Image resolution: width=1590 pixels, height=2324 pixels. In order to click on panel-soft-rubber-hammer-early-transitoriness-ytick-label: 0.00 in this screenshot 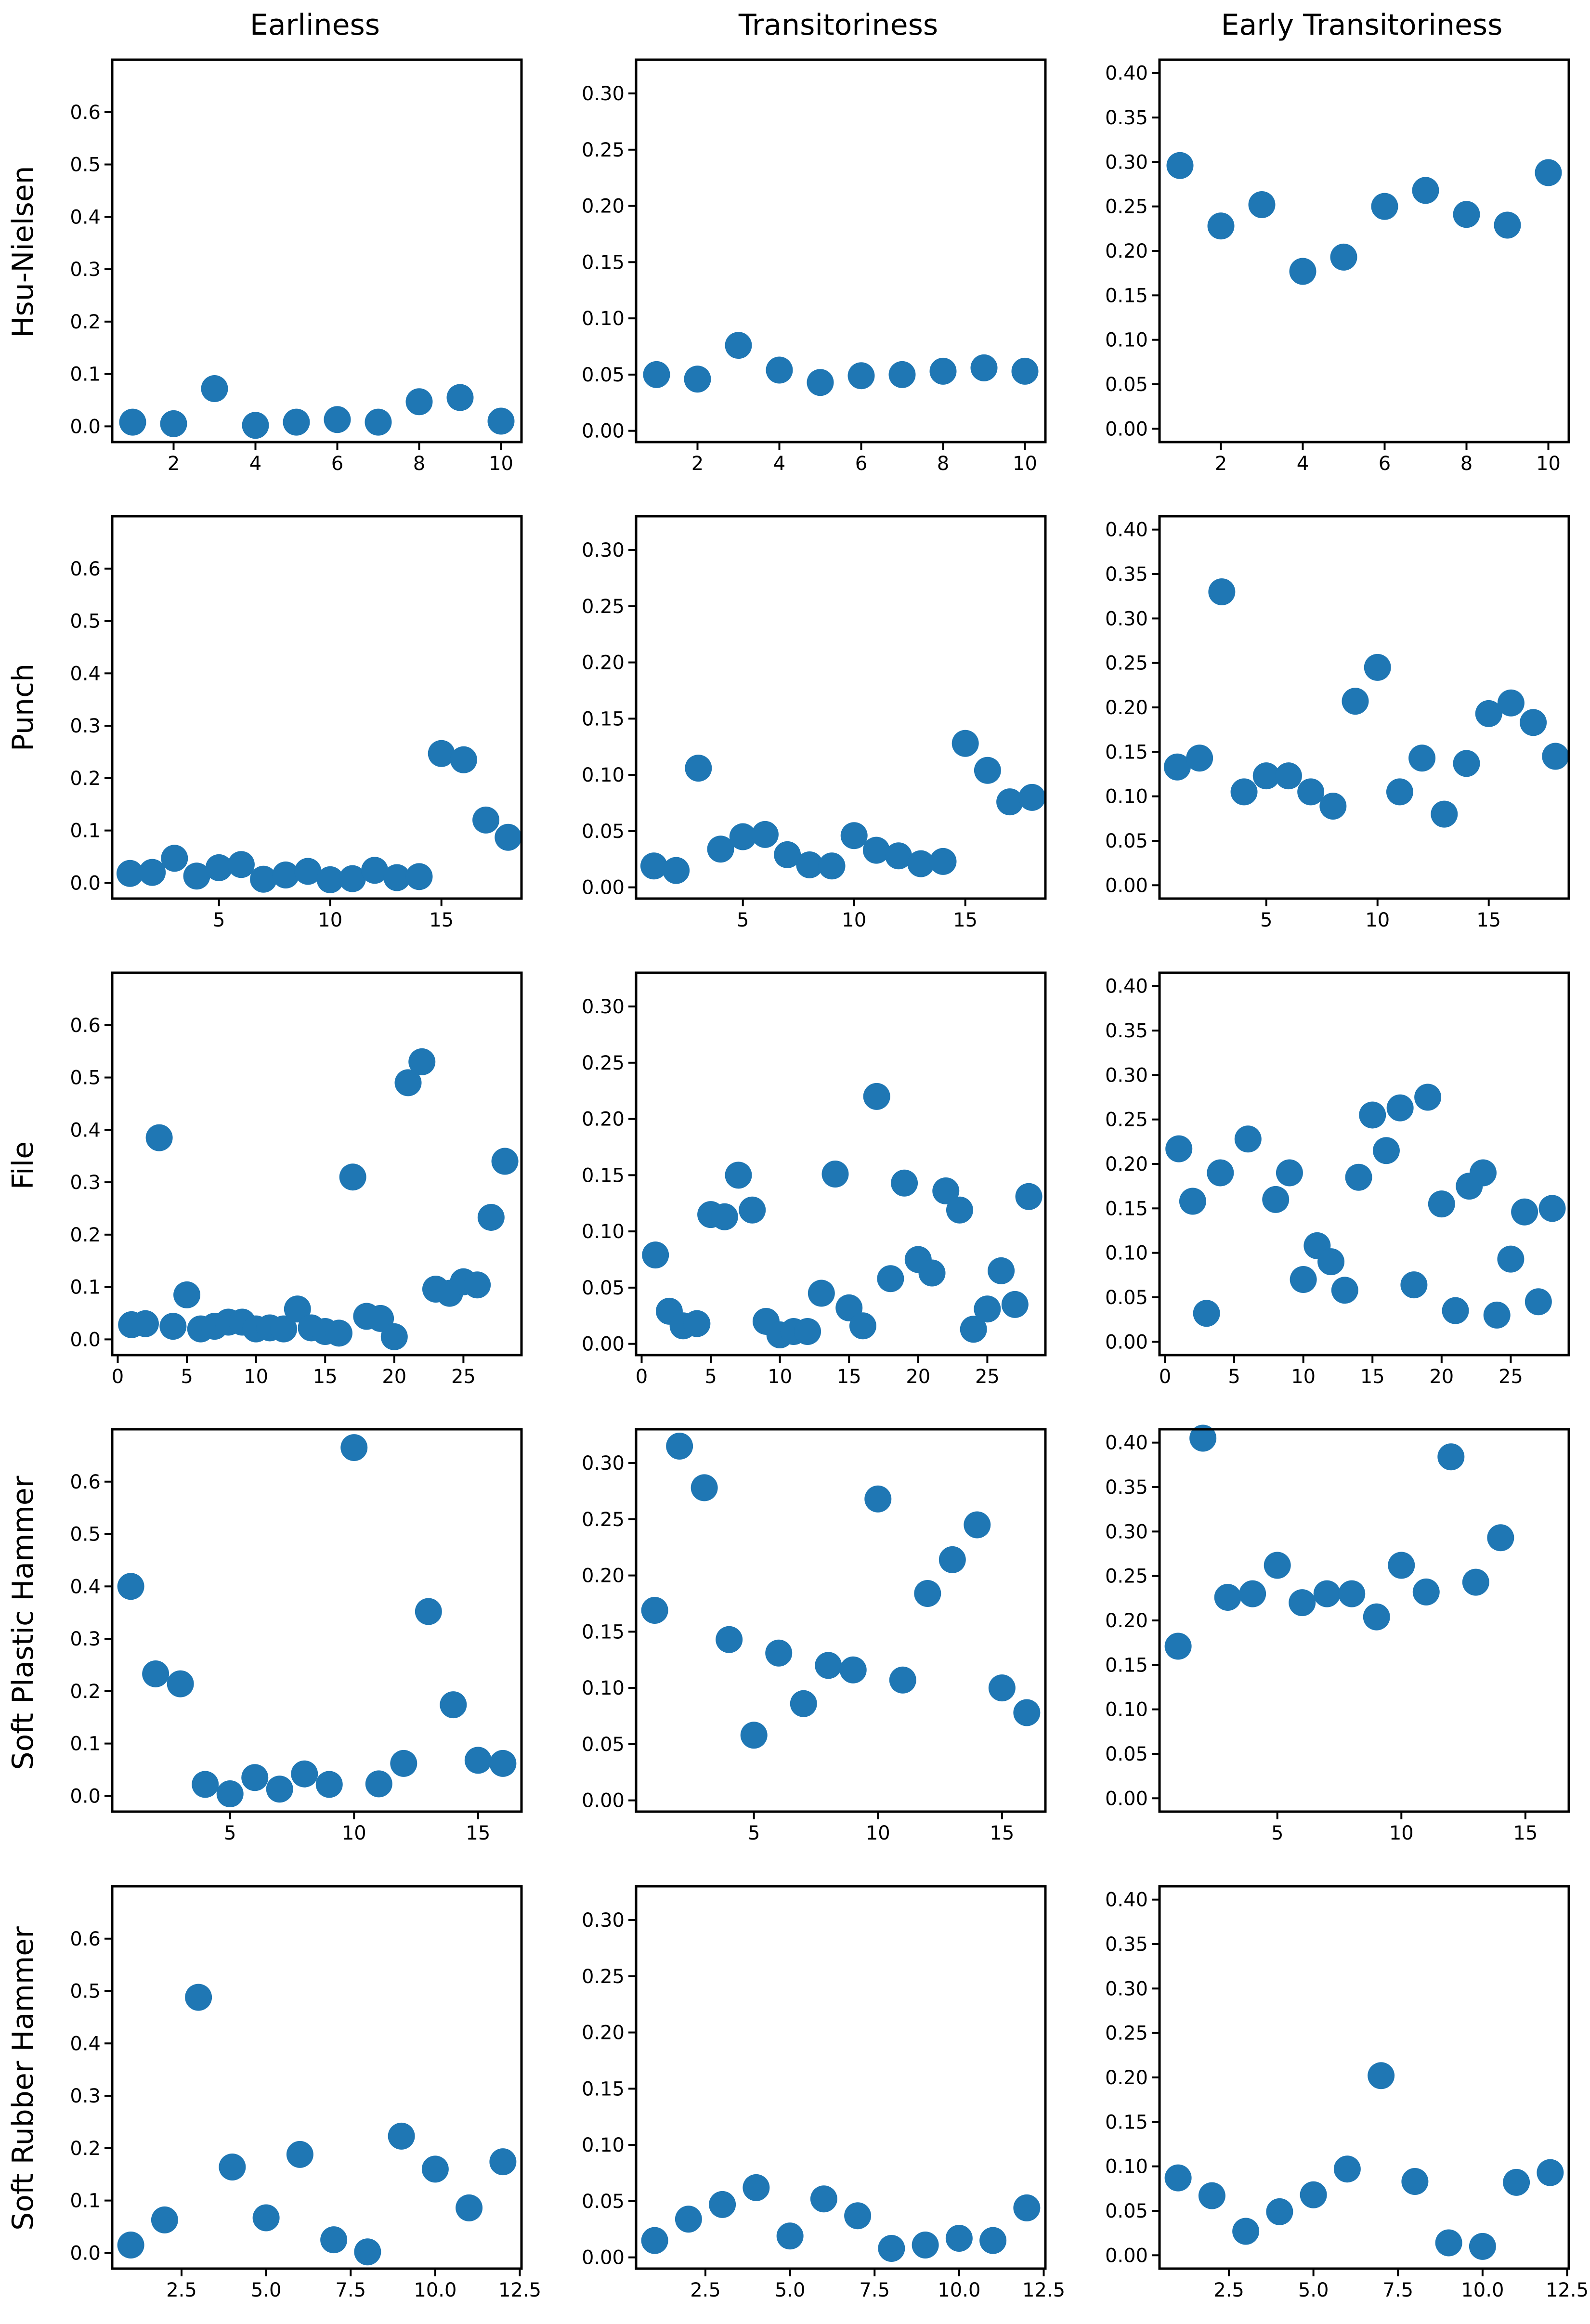, I will do `click(1127, 2256)`.